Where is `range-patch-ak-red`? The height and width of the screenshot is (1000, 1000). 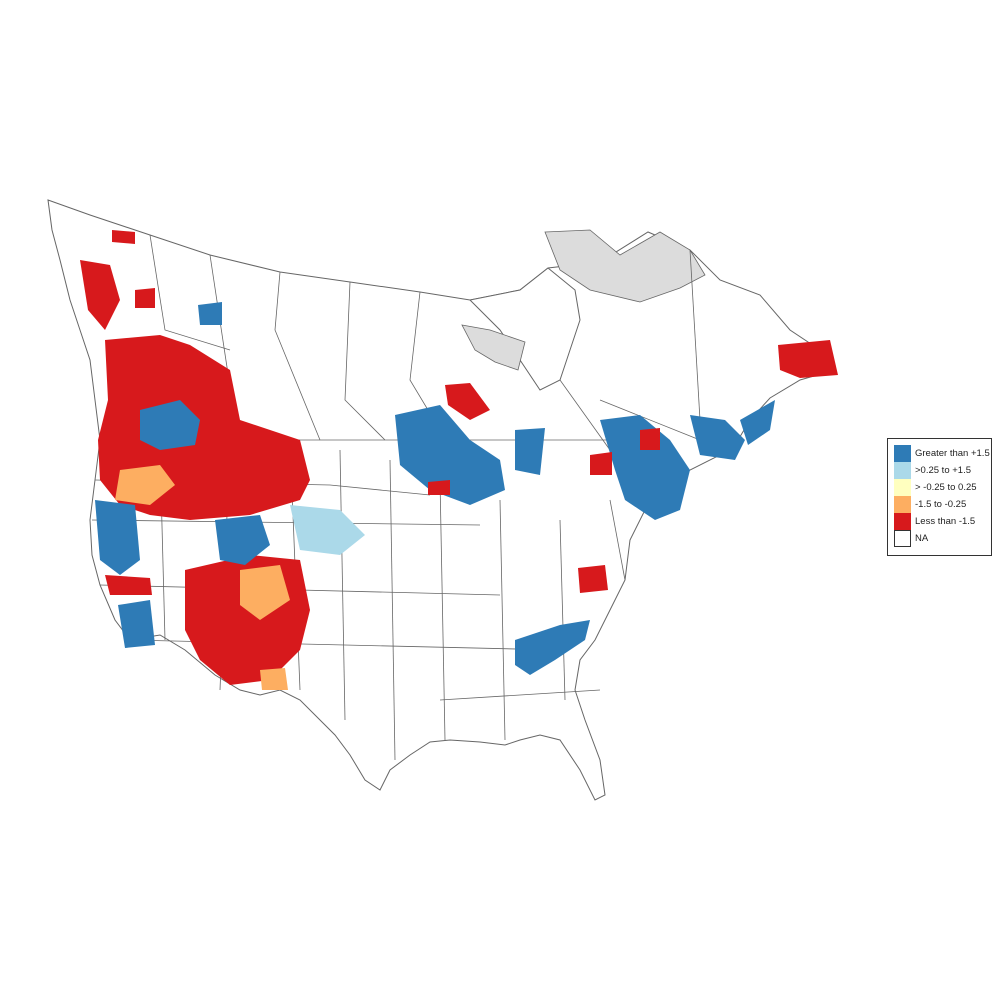 range-patch-ak-red is located at coordinates (123, 237).